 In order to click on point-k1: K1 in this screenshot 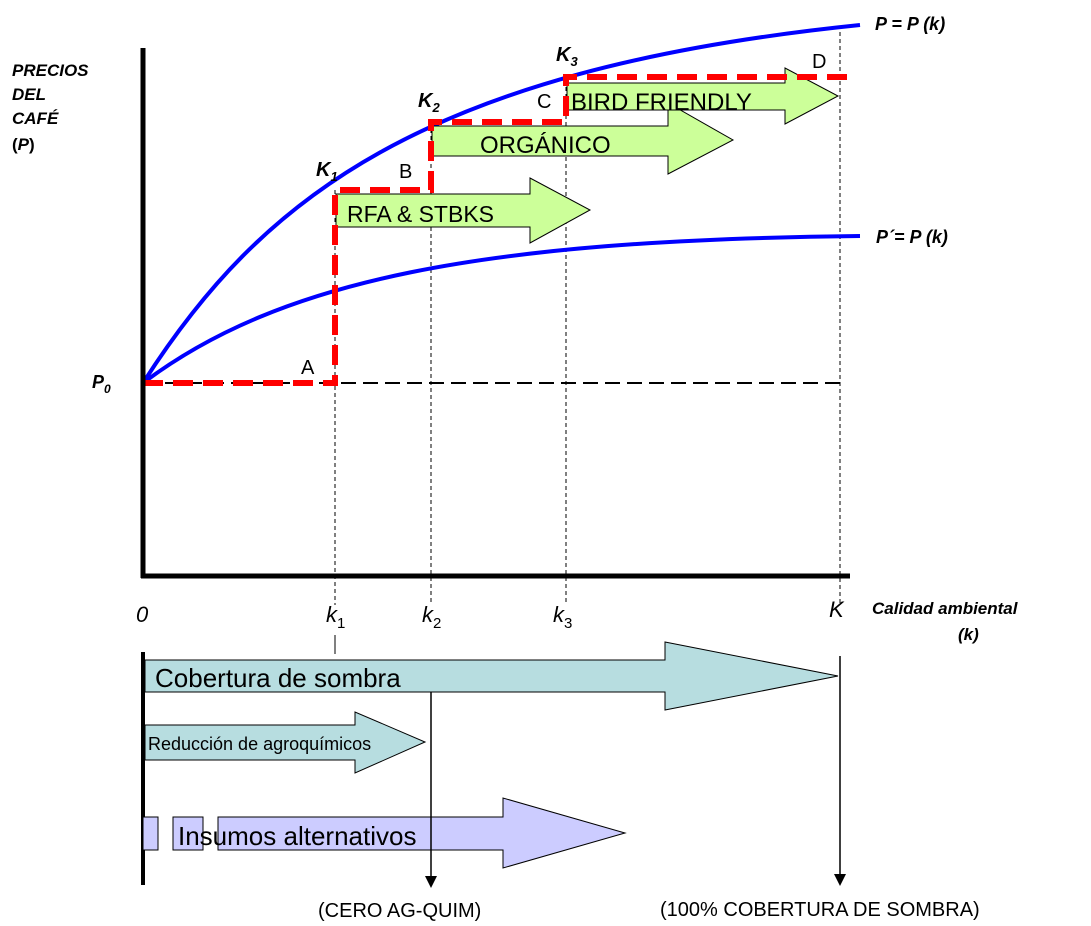, I will do `click(327, 171)`.